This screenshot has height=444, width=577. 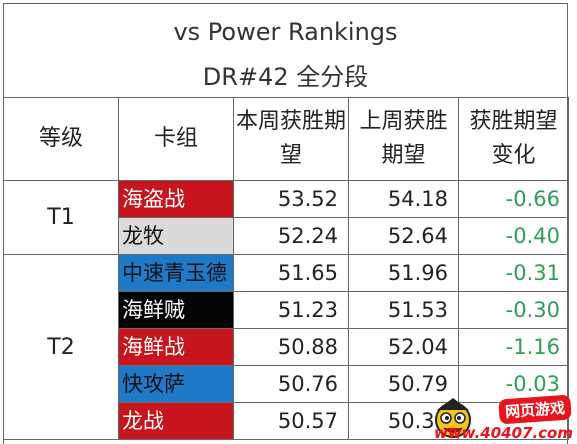 What do you see at coordinates (513, 139) in the screenshot?
I see `header-change: 获胜期望变化` at bounding box center [513, 139].